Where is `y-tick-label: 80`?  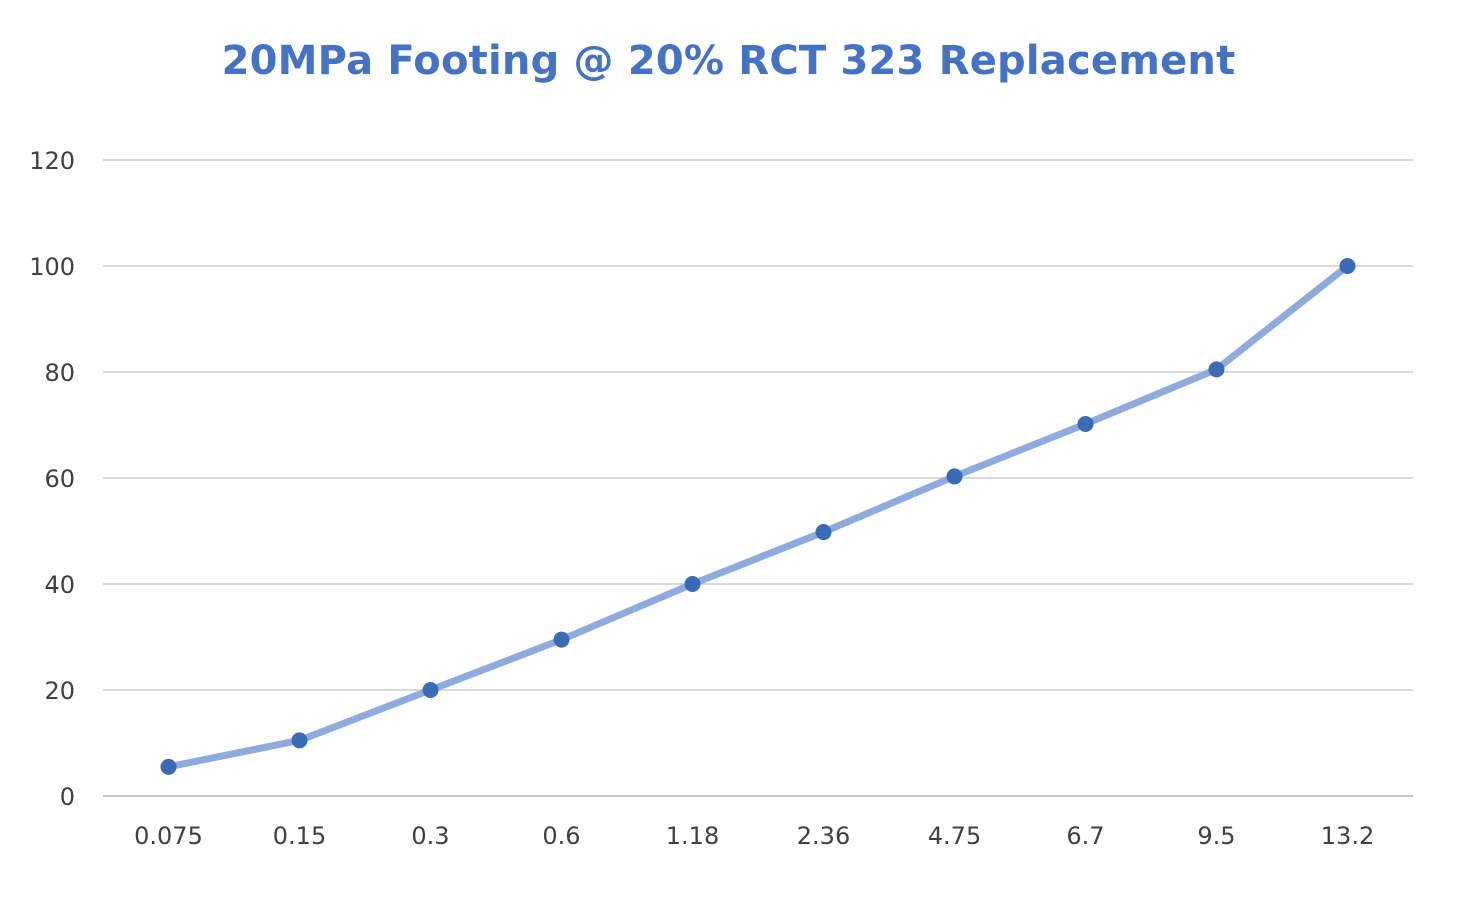
y-tick-label: 80 is located at coordinates (59, 373).